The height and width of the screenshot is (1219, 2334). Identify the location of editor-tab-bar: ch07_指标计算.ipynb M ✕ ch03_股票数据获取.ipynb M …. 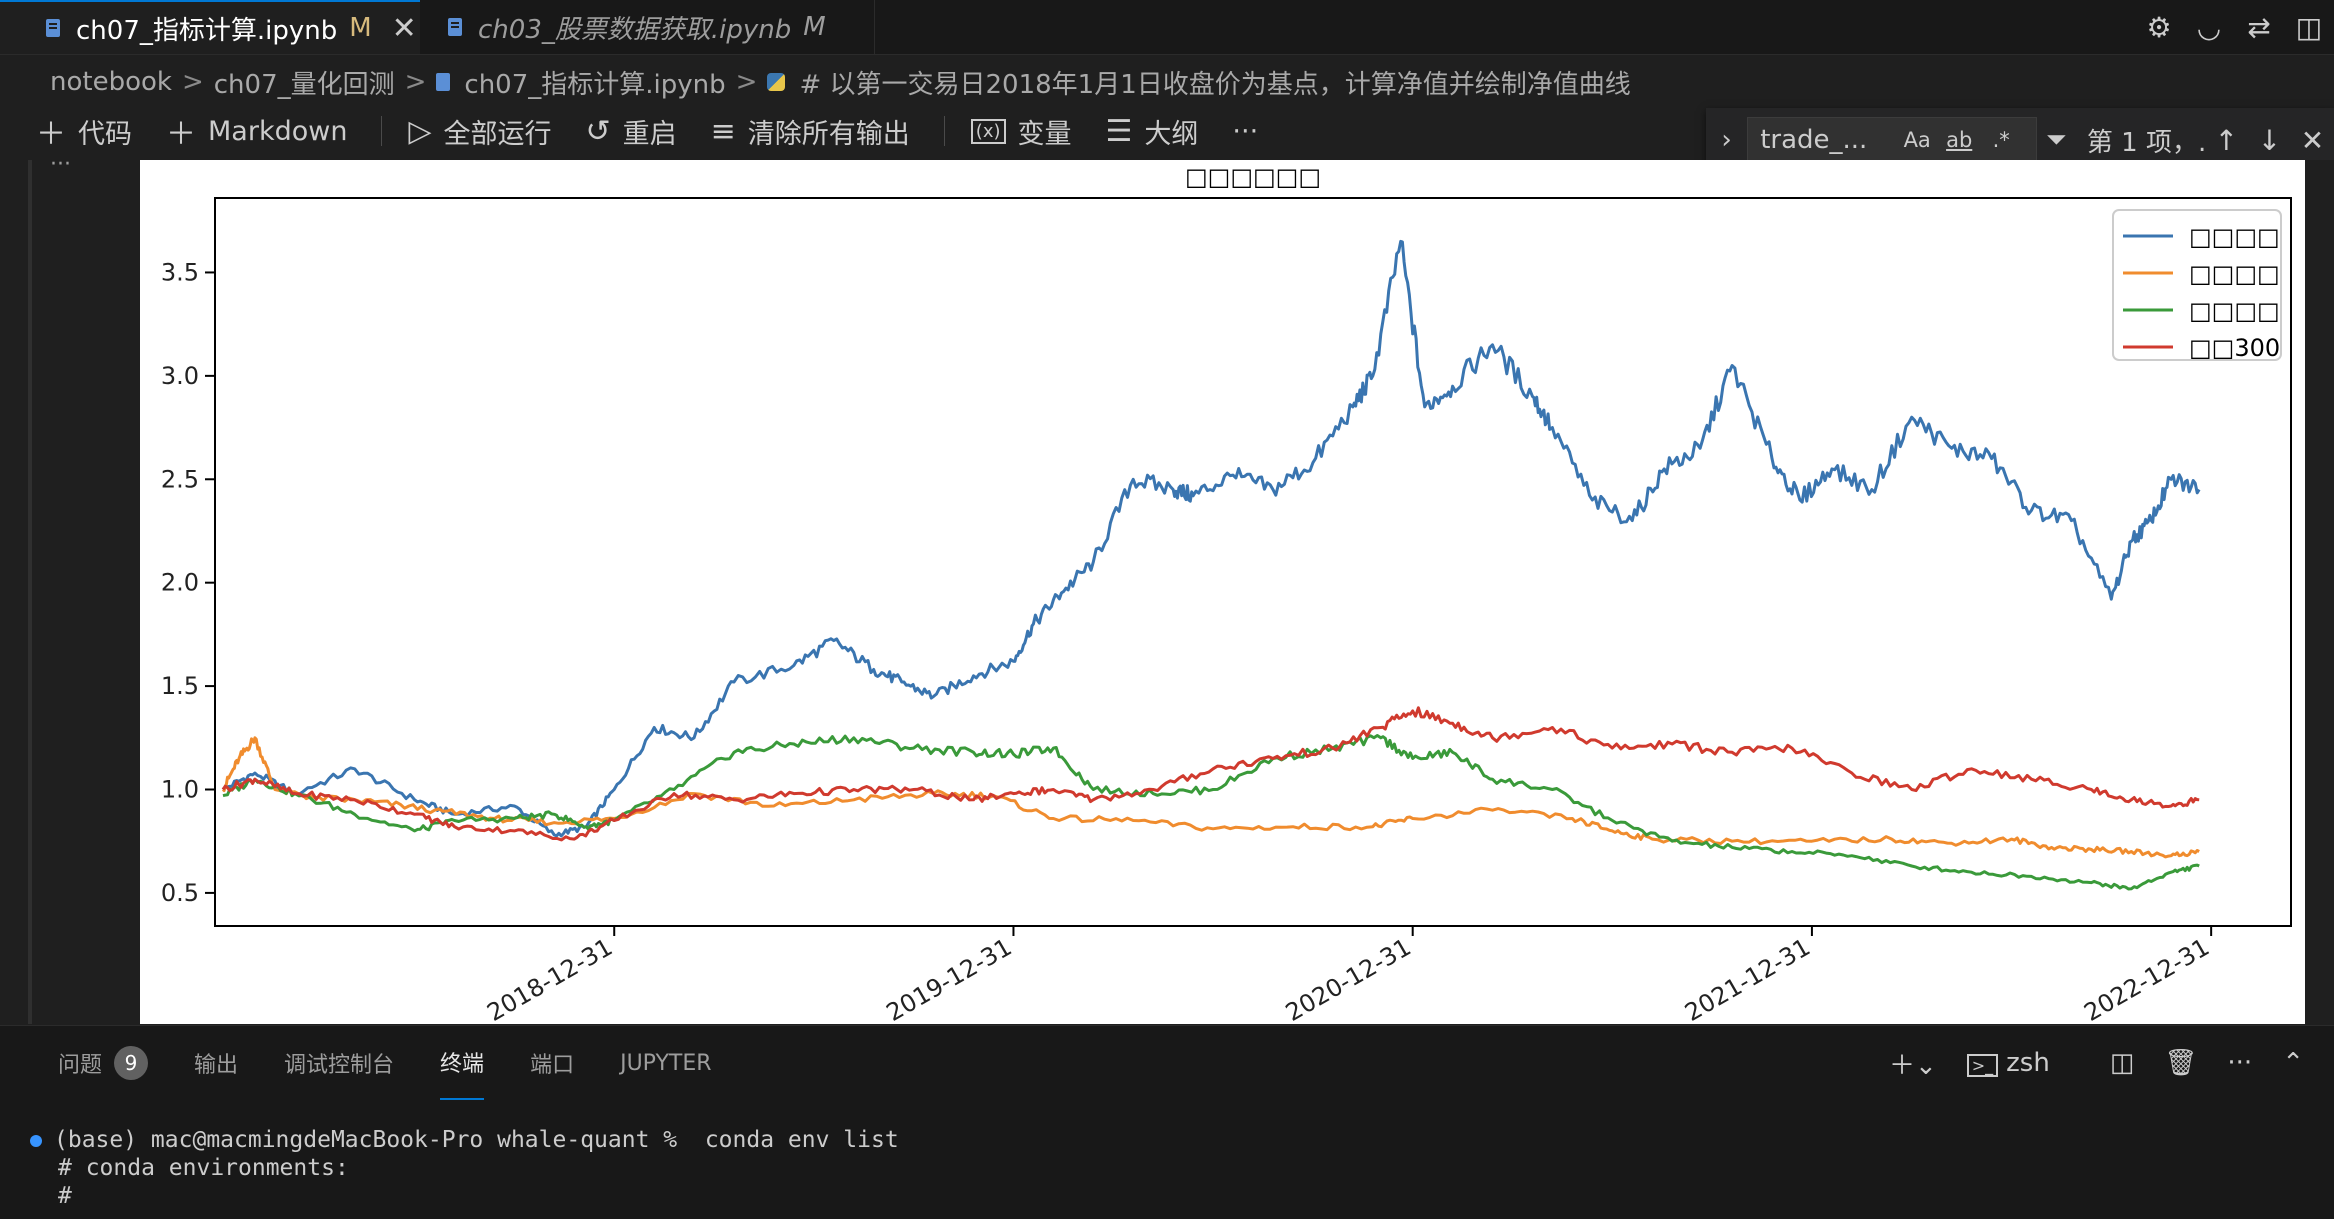
(1167, 27).